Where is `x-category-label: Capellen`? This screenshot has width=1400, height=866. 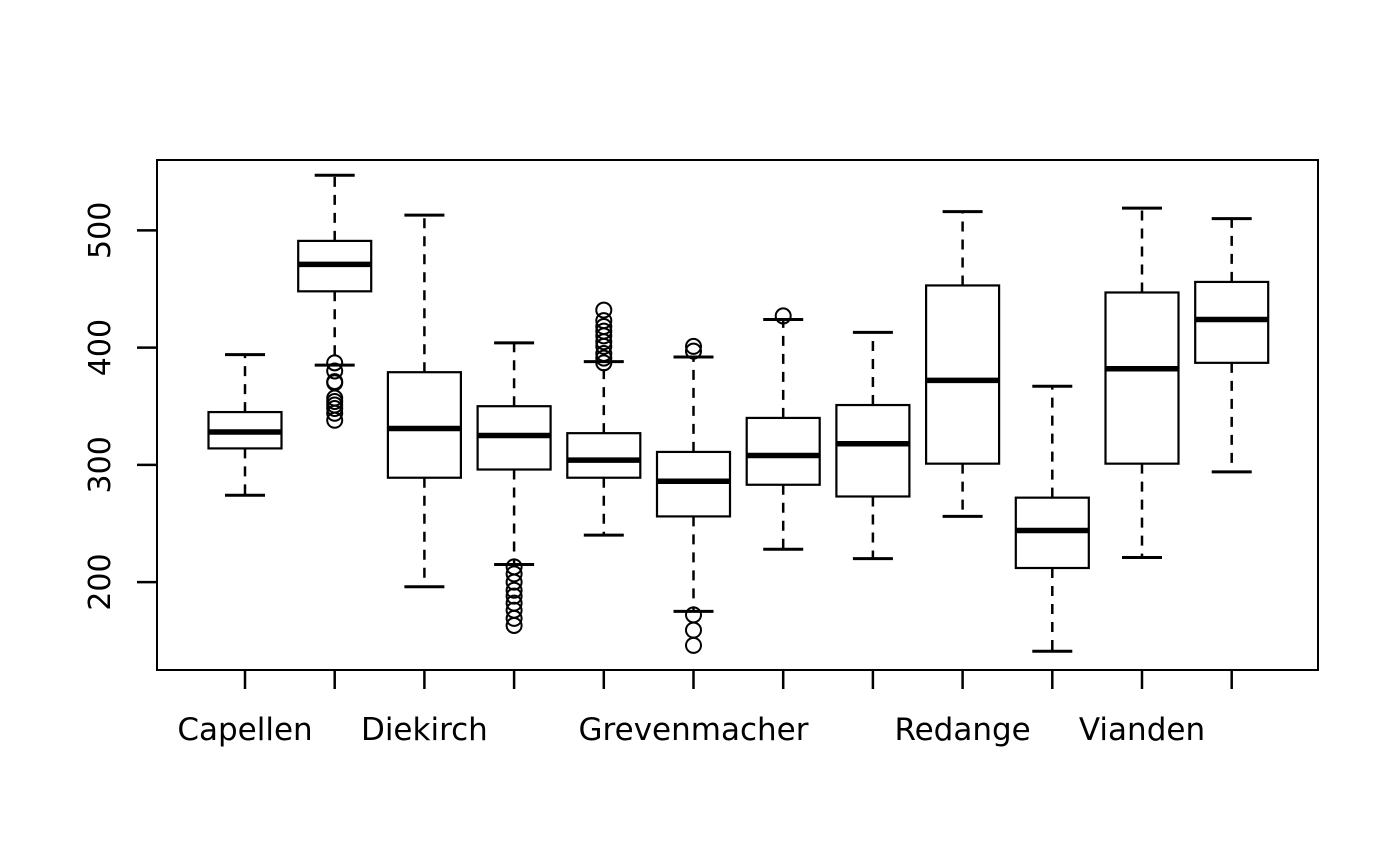 x-category-label: Capellen is located at coordinates (244, 730).